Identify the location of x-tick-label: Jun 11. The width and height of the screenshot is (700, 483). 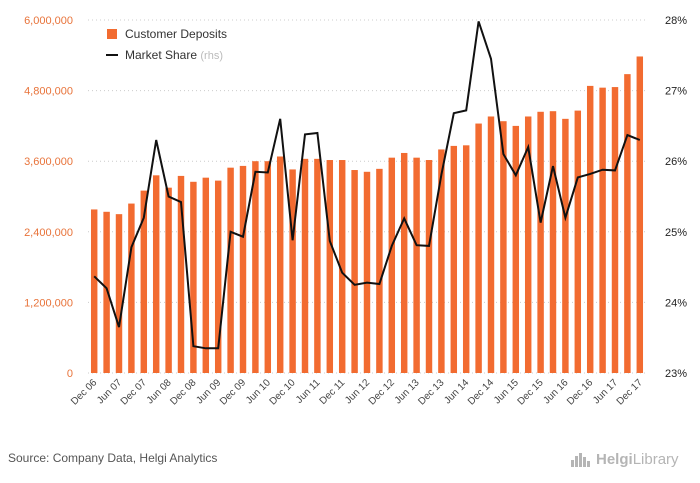
(308, 391).